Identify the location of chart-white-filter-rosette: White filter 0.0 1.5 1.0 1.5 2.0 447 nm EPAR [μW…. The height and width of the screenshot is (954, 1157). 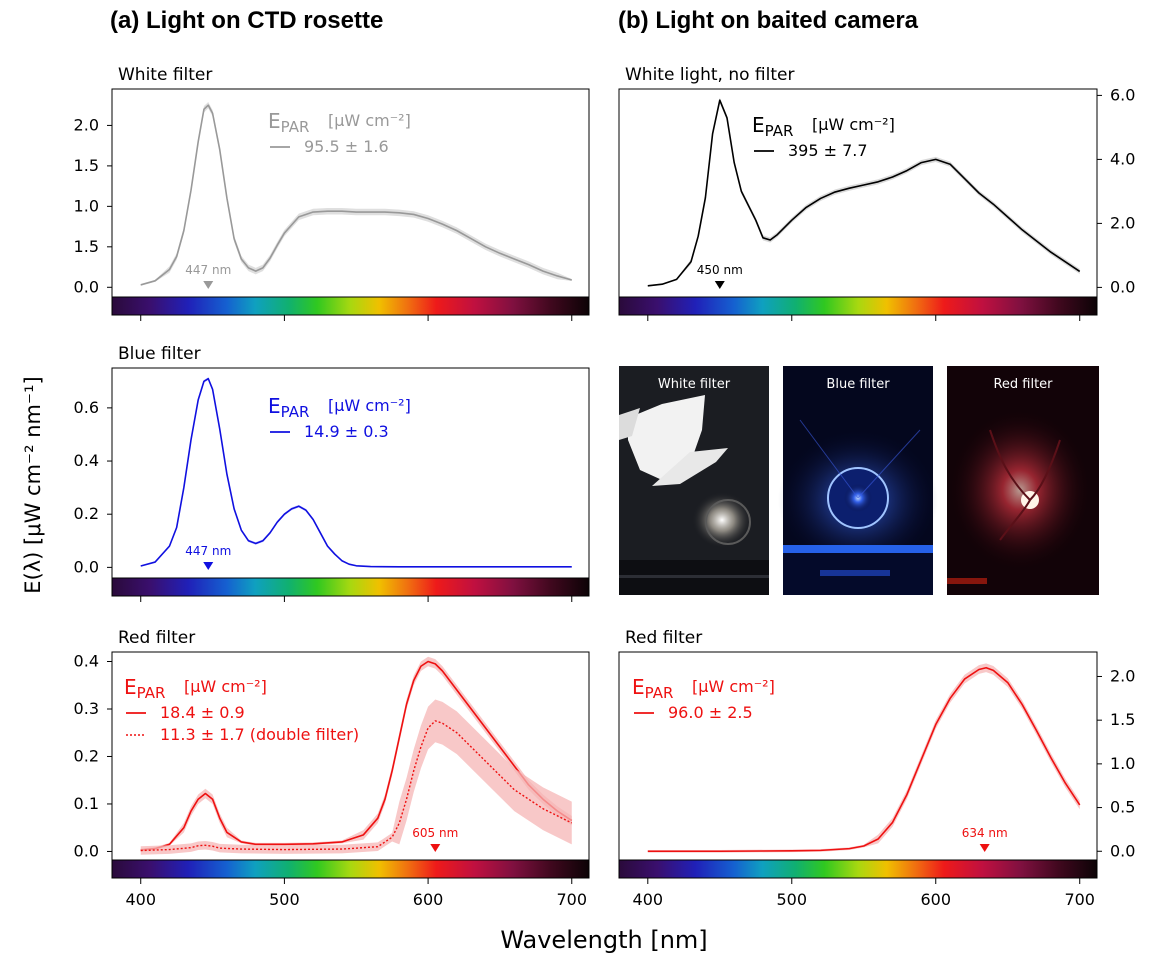
(332, 193).